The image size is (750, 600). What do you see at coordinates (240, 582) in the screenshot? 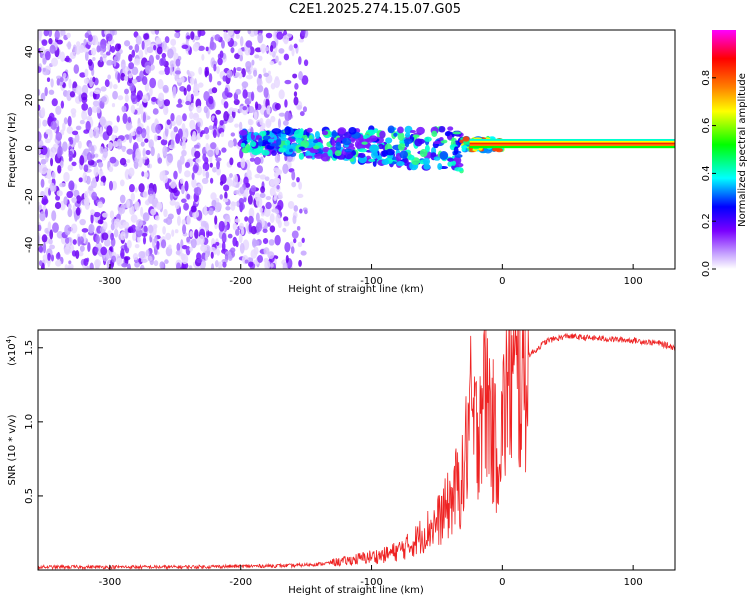
I see `bottom-xtick-label: -200` at bounding box center [240, 582].